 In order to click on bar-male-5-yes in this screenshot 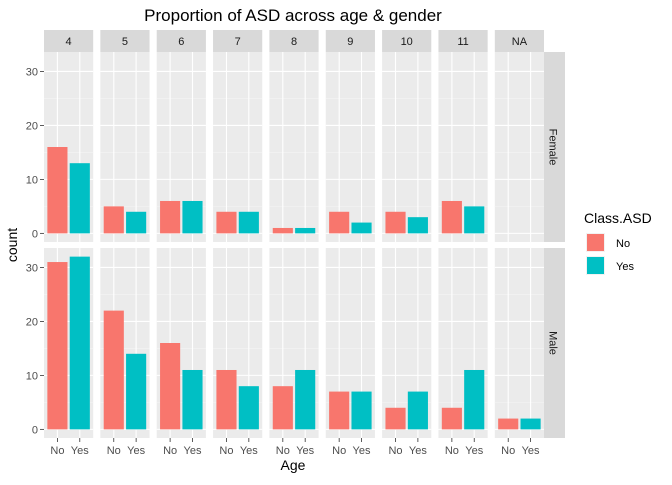, I will do `click(136, 391)`.